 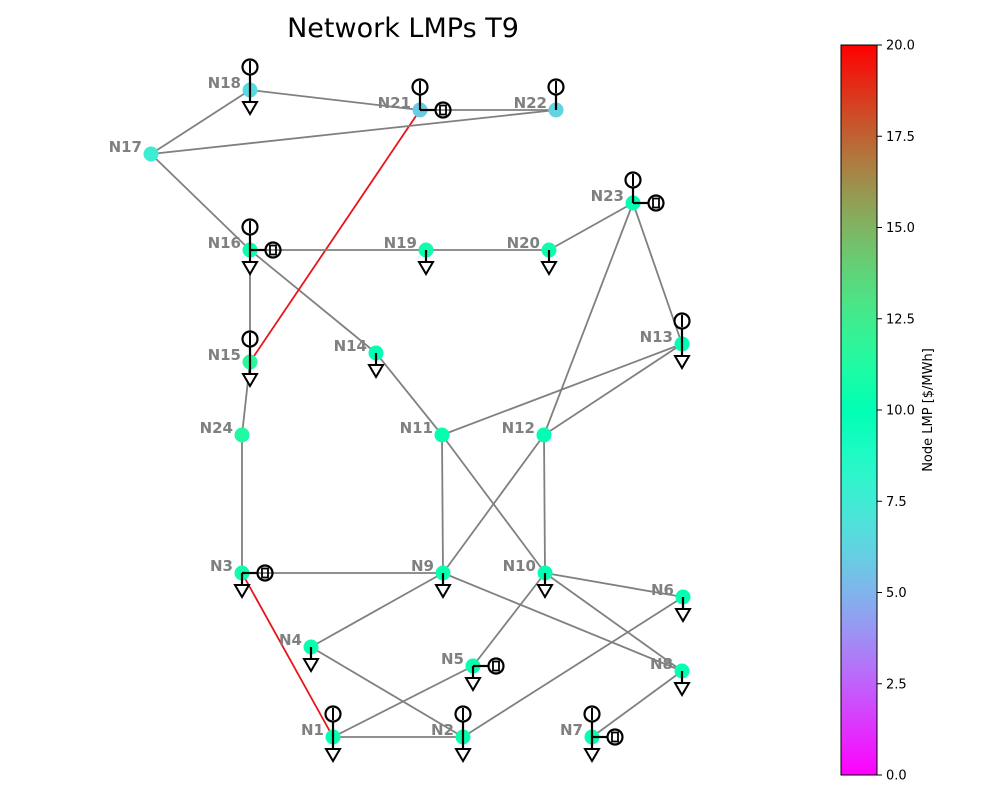 I want to click on node-label: N3, so click(x=221, y=566).